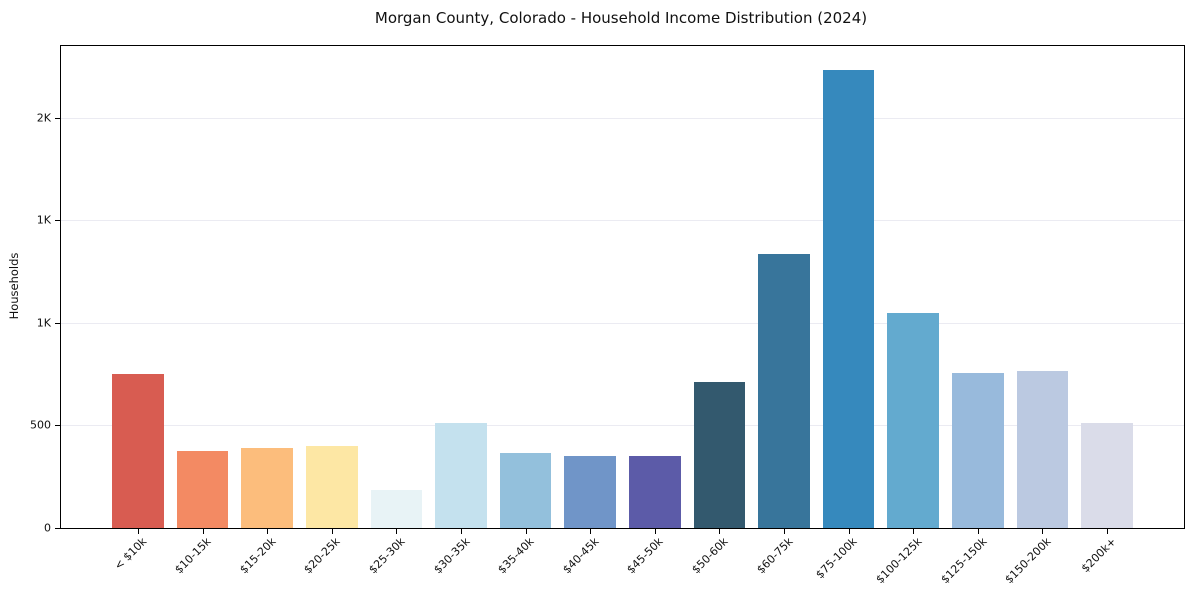  What do you see at coordinates (14, 286) in the screenshot?
I see `y-axis-label: Households` at bounding box center [14, 286].